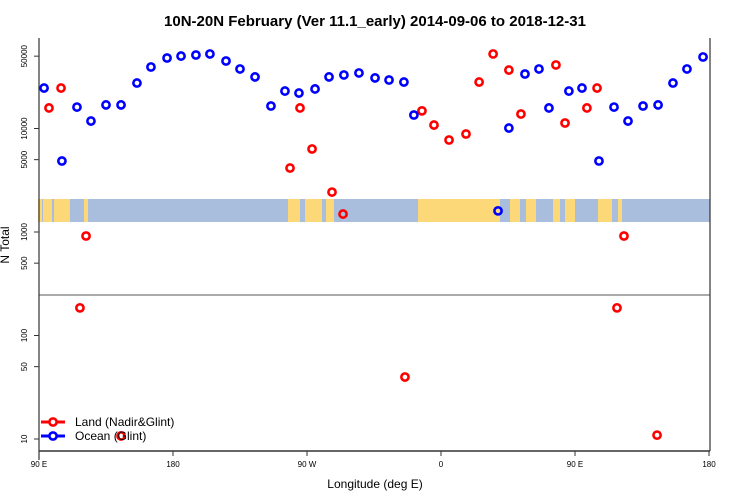 This screenshot has height=500, width=750. I want to click on x-ticks: 90 E 180 90 W 0 90 E 180, so click(373, 460).